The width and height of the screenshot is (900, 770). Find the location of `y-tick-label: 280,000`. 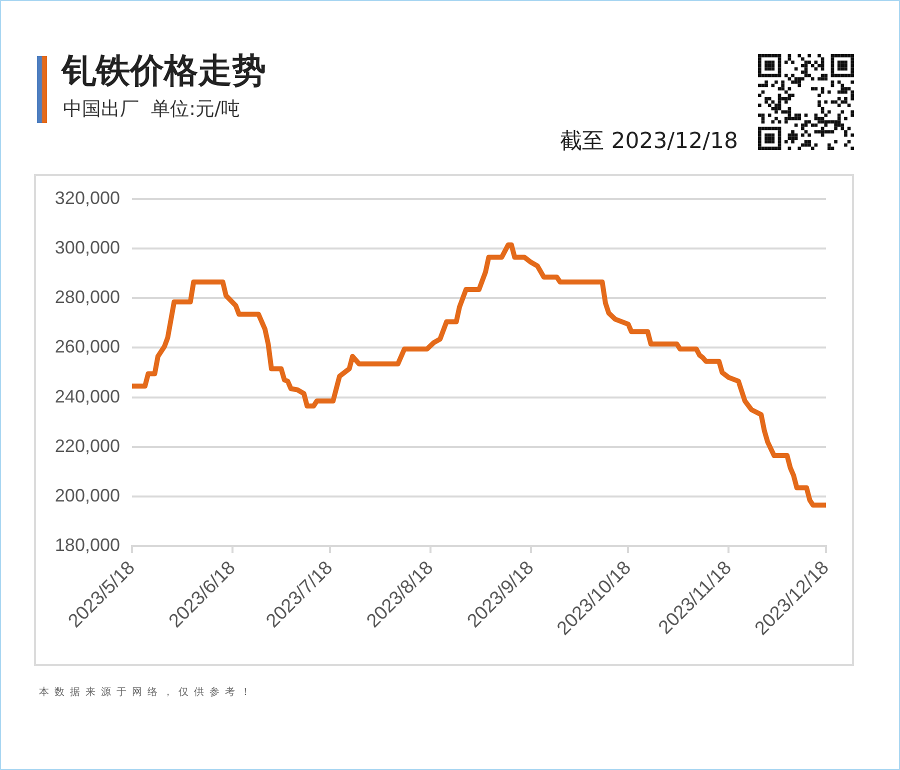

y-tick-label: 280,000 is located at coordinates (87, 297).